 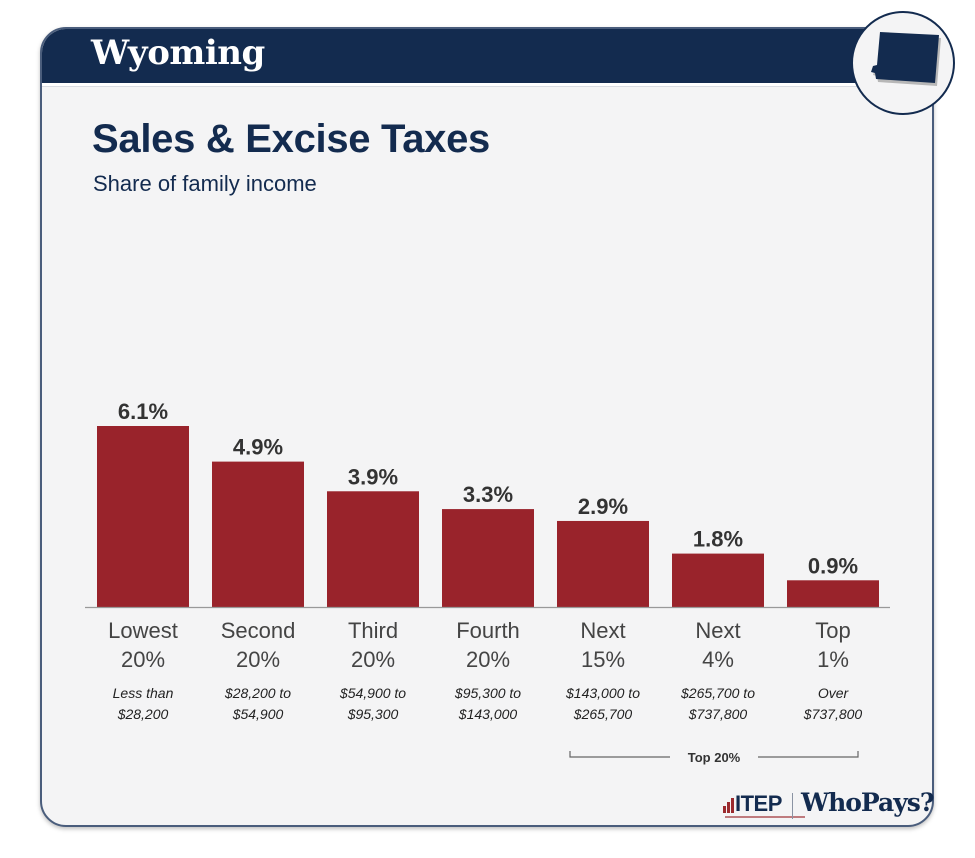 What do you see at coordinates (603, 506) in the screenshot?
I see `bar-value-label: 2.9%` at bounding box center [603, 506].